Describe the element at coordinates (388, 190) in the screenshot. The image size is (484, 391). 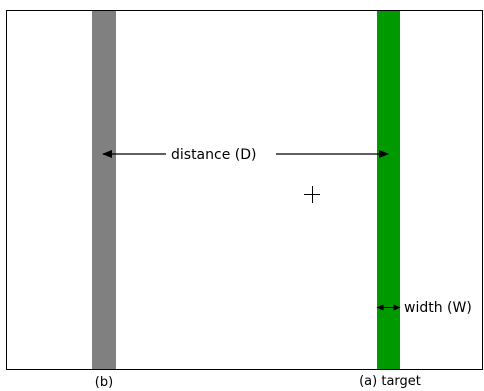
I see `target-bar` at that location.